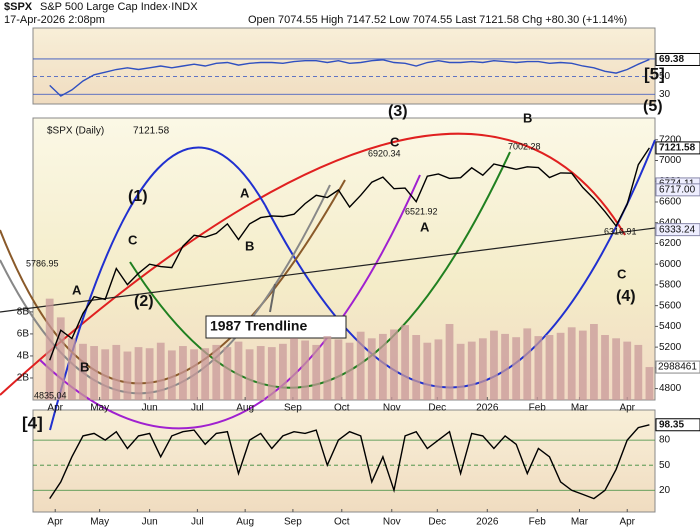 The width and height of the screenshot is (700, 530). What do you see at coordinates (671, 424) in the screenshot?
I see `right-label: 98.35` at bounding box center [671, 424].